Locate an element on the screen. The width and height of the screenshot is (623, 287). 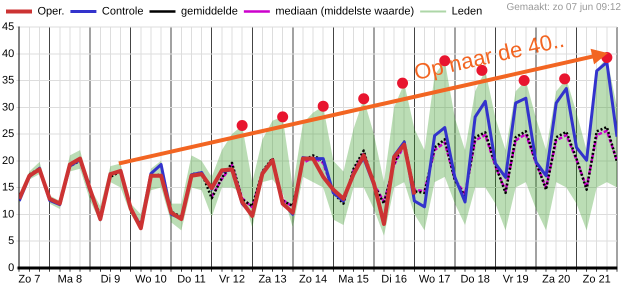
x-tick-label: Za 13 is located at coordinates (272, 279).